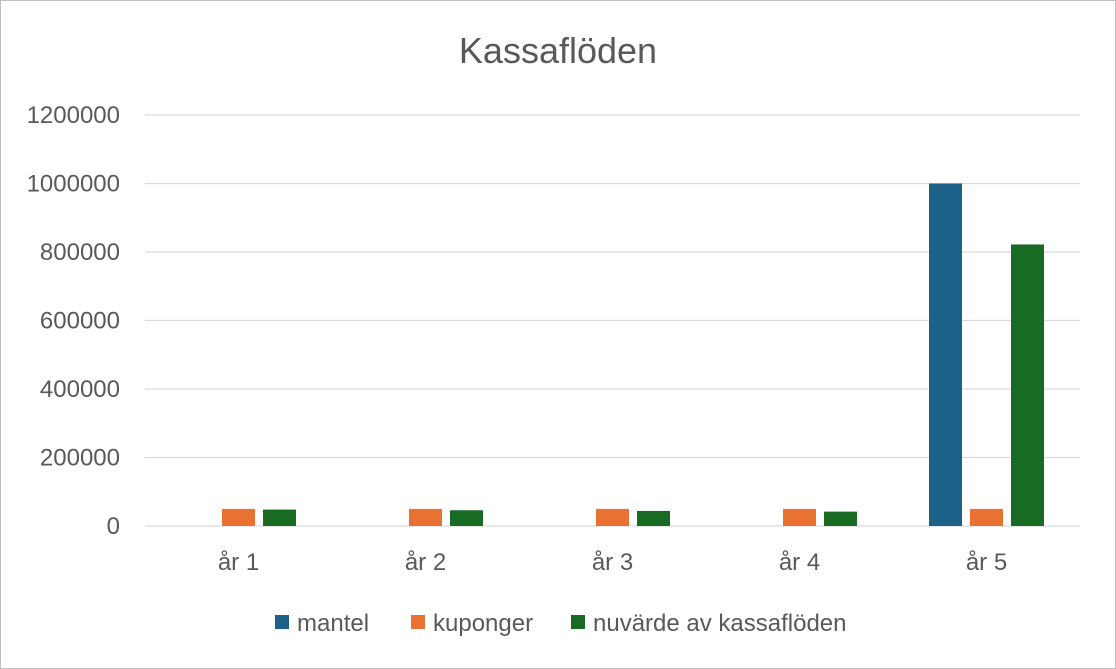 This screenshot has width=1116, height=669. I want to click on bar-nuvärde-av-kassaflöden-1, so click(279, 517).